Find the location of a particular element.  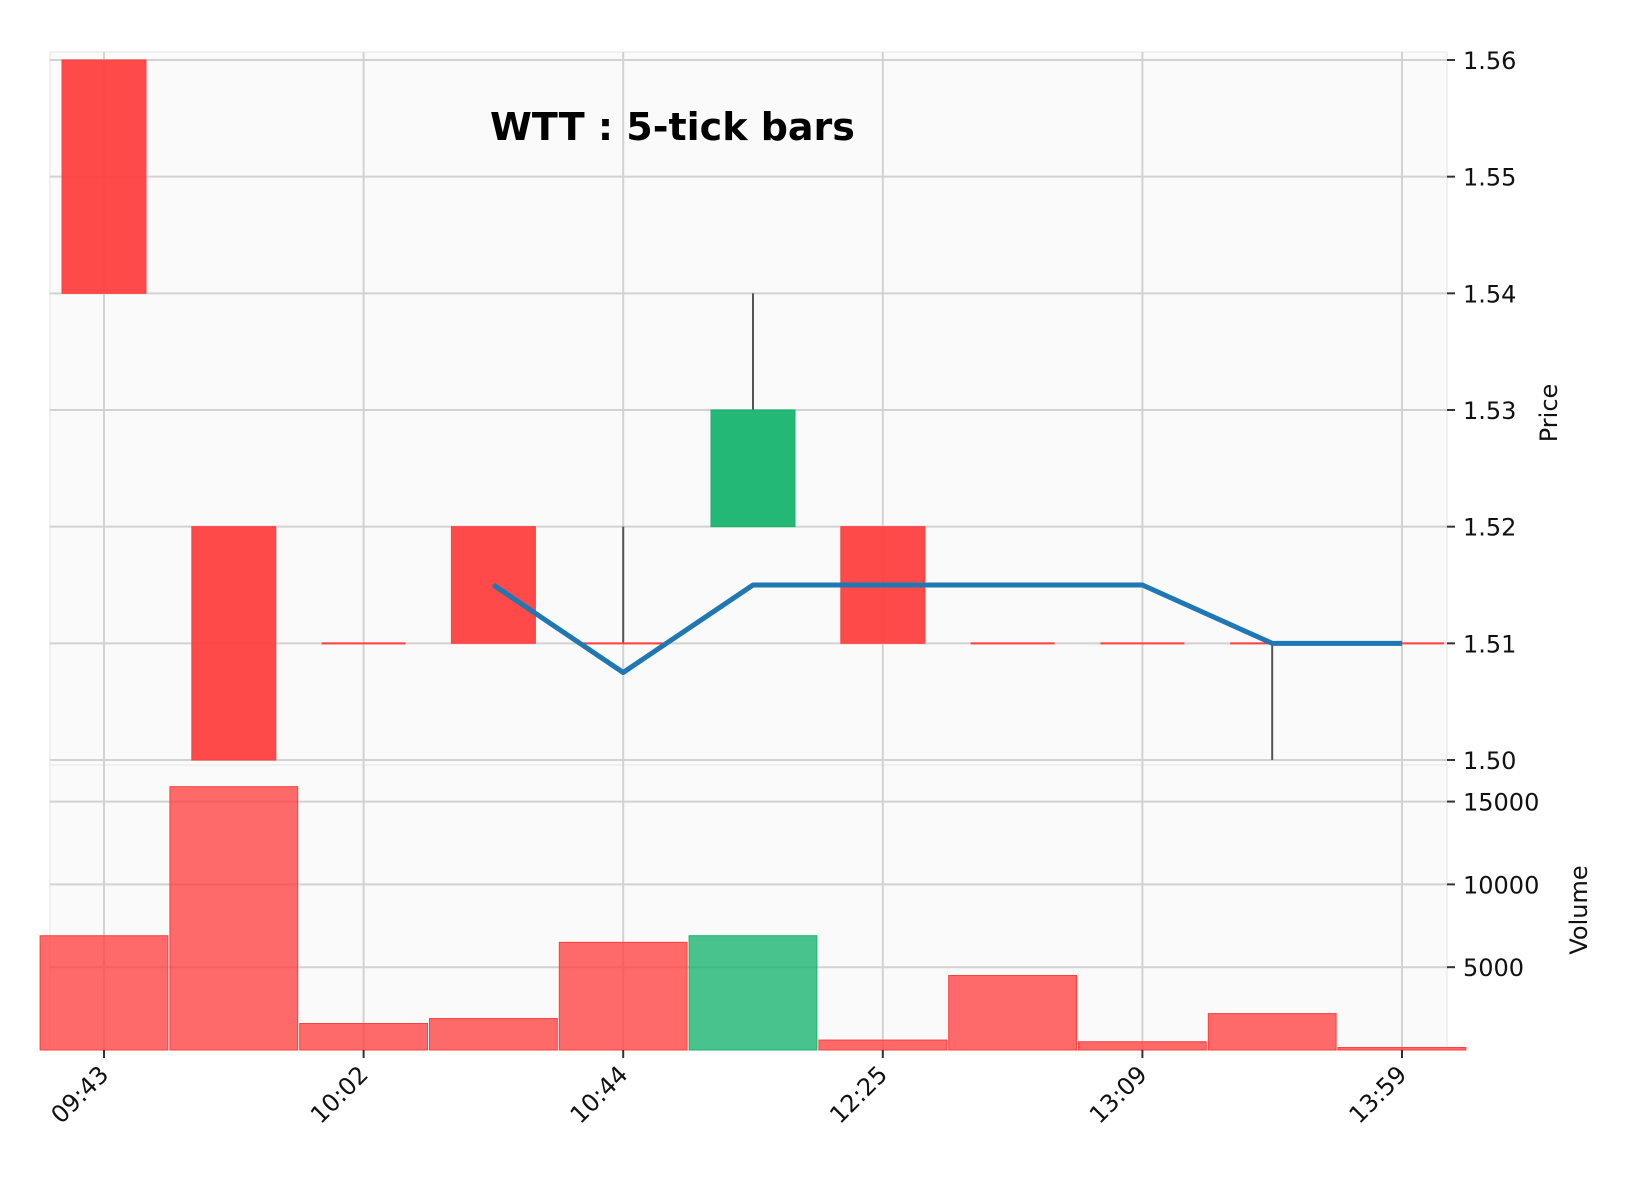

price-tick-label: 1.55 is located at coordinates (1489, 178).